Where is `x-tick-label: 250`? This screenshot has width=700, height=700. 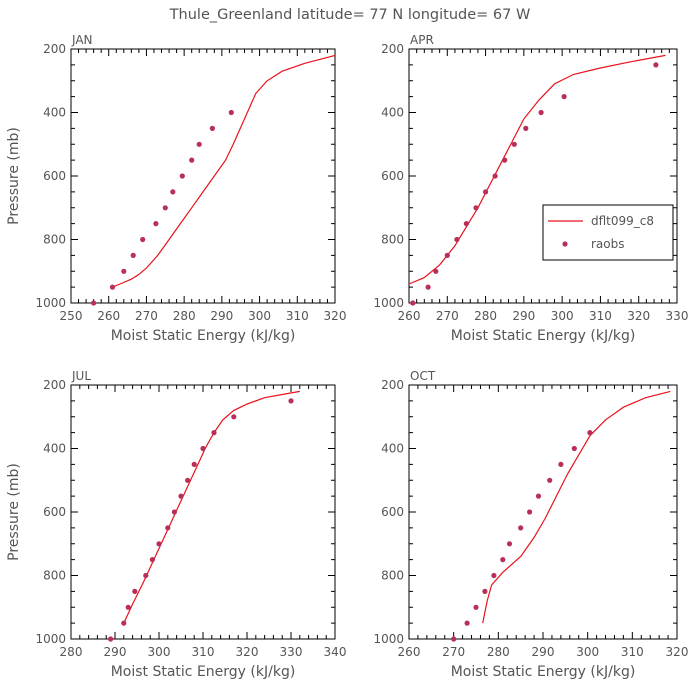 x-tick-label: 250 is located at coordinates (71, 316).